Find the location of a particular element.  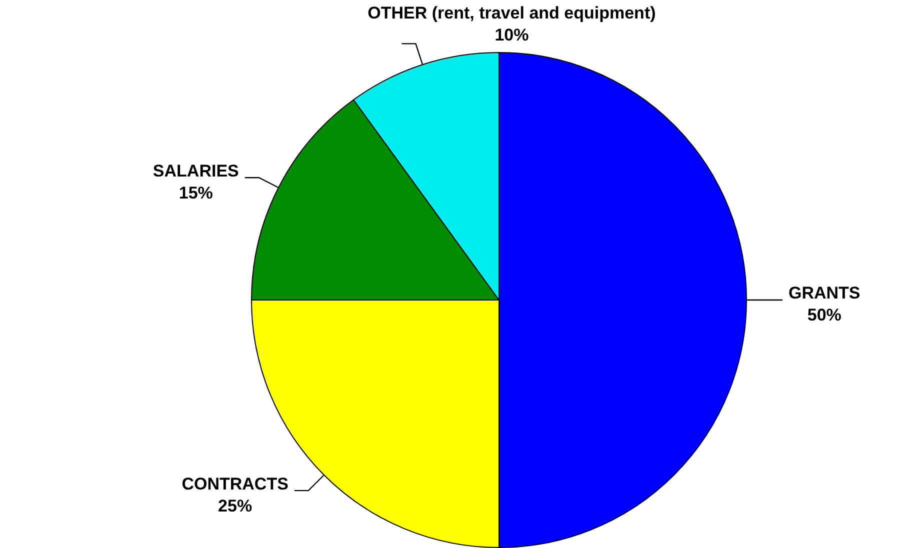

slice-label: CONTRACTS is located at coordinates (235, 484).